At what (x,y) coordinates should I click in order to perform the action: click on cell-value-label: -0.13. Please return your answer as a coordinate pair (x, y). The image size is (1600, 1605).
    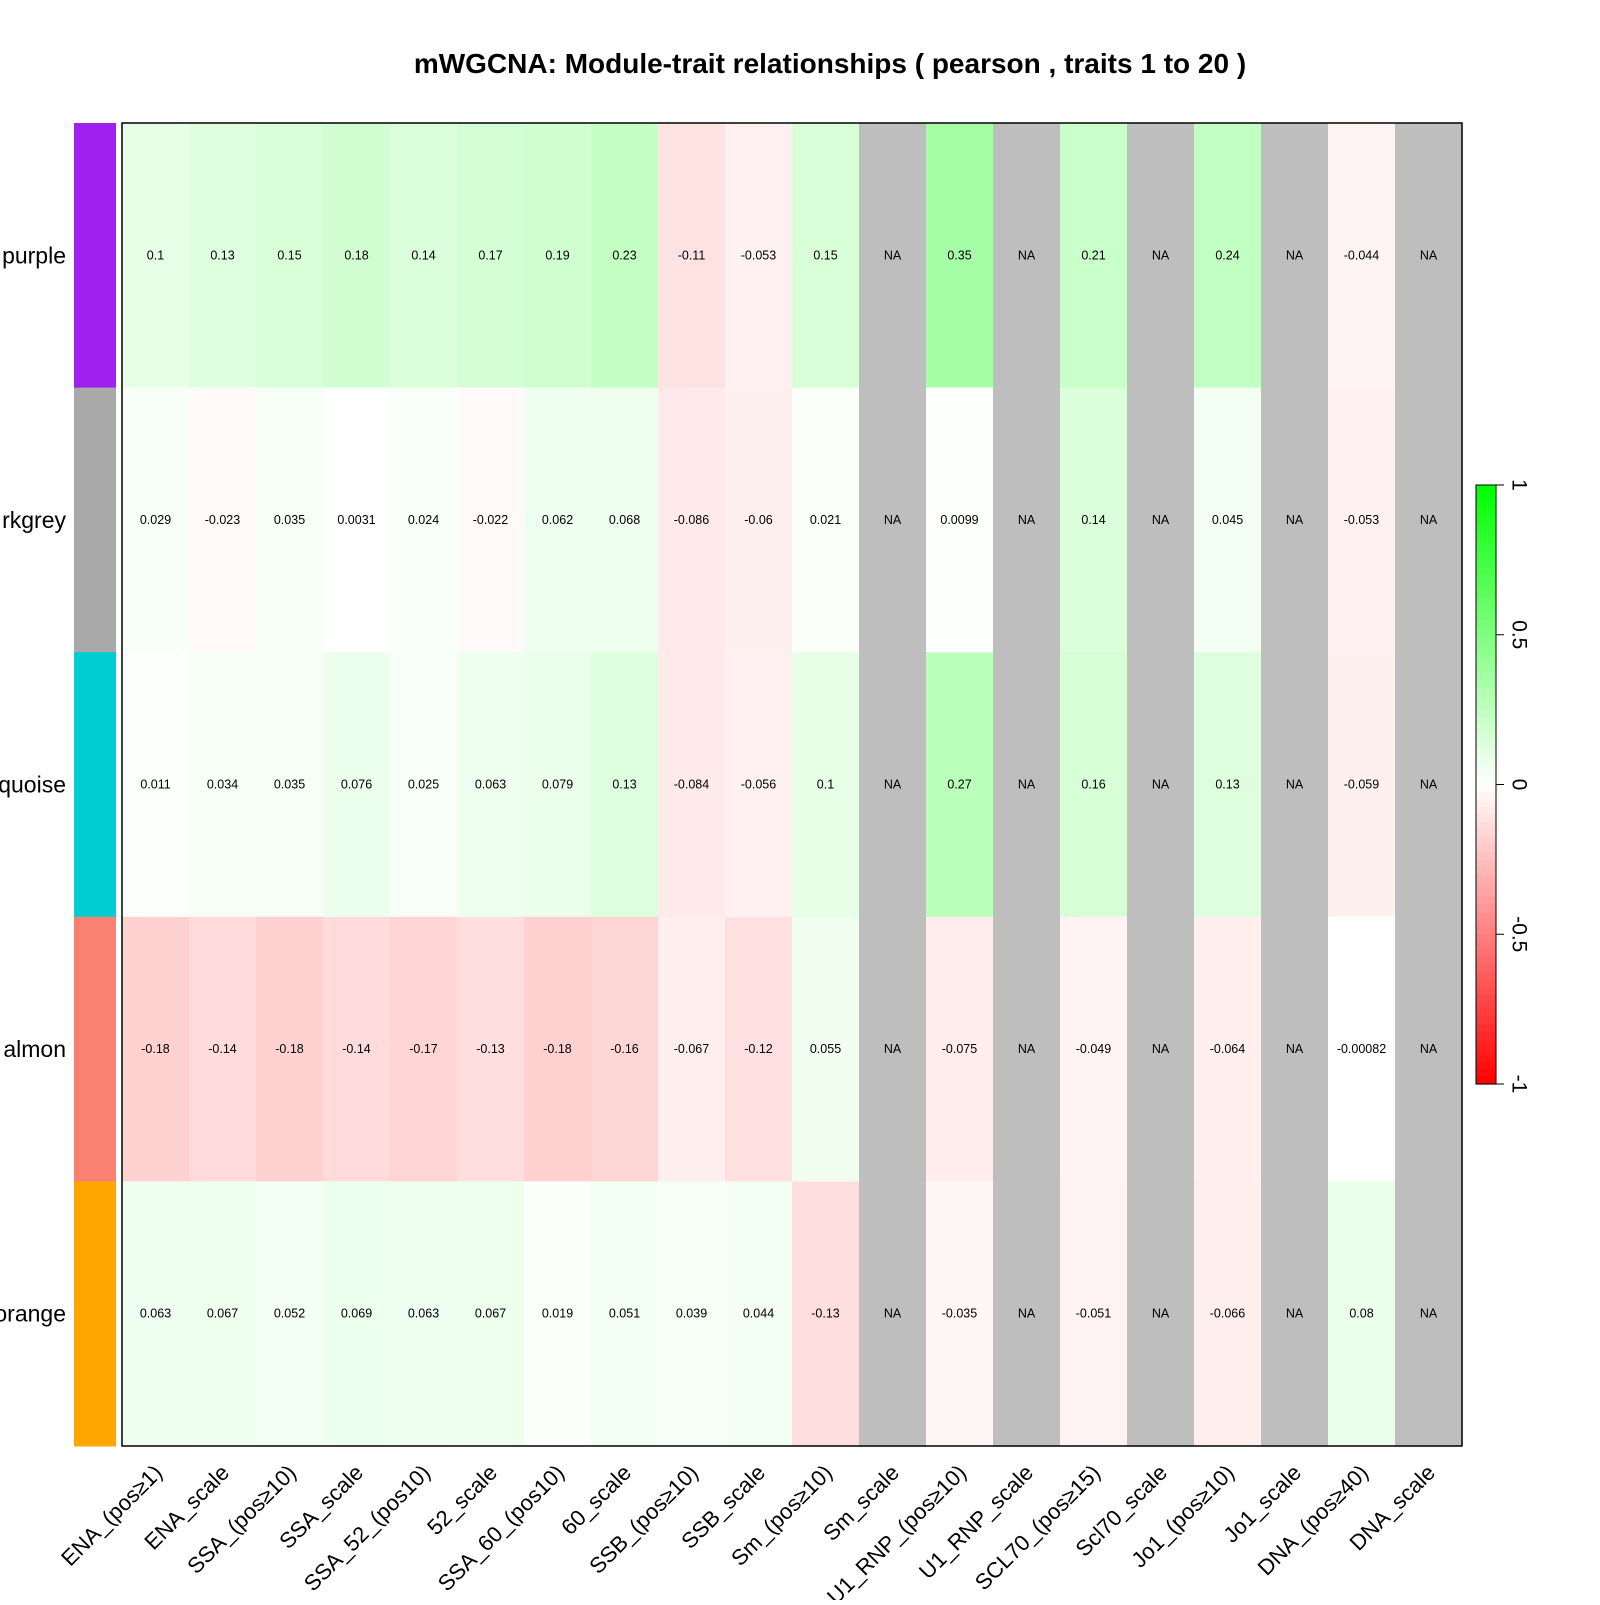
    Looking at the image, I should click on (490, 1049).